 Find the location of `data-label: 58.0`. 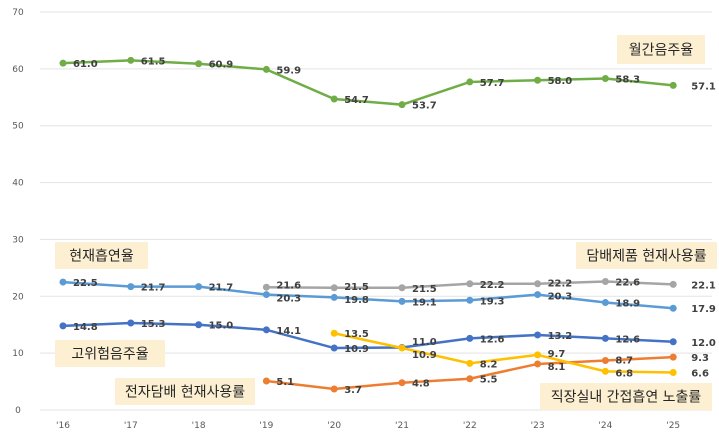

data-label: 58.0 is located at coordinates (560, 81).